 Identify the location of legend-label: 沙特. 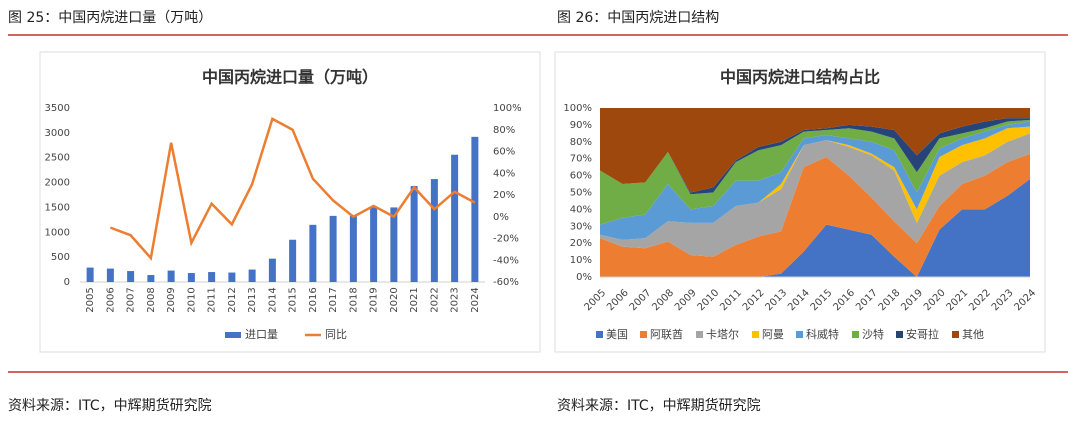
(873, 334).